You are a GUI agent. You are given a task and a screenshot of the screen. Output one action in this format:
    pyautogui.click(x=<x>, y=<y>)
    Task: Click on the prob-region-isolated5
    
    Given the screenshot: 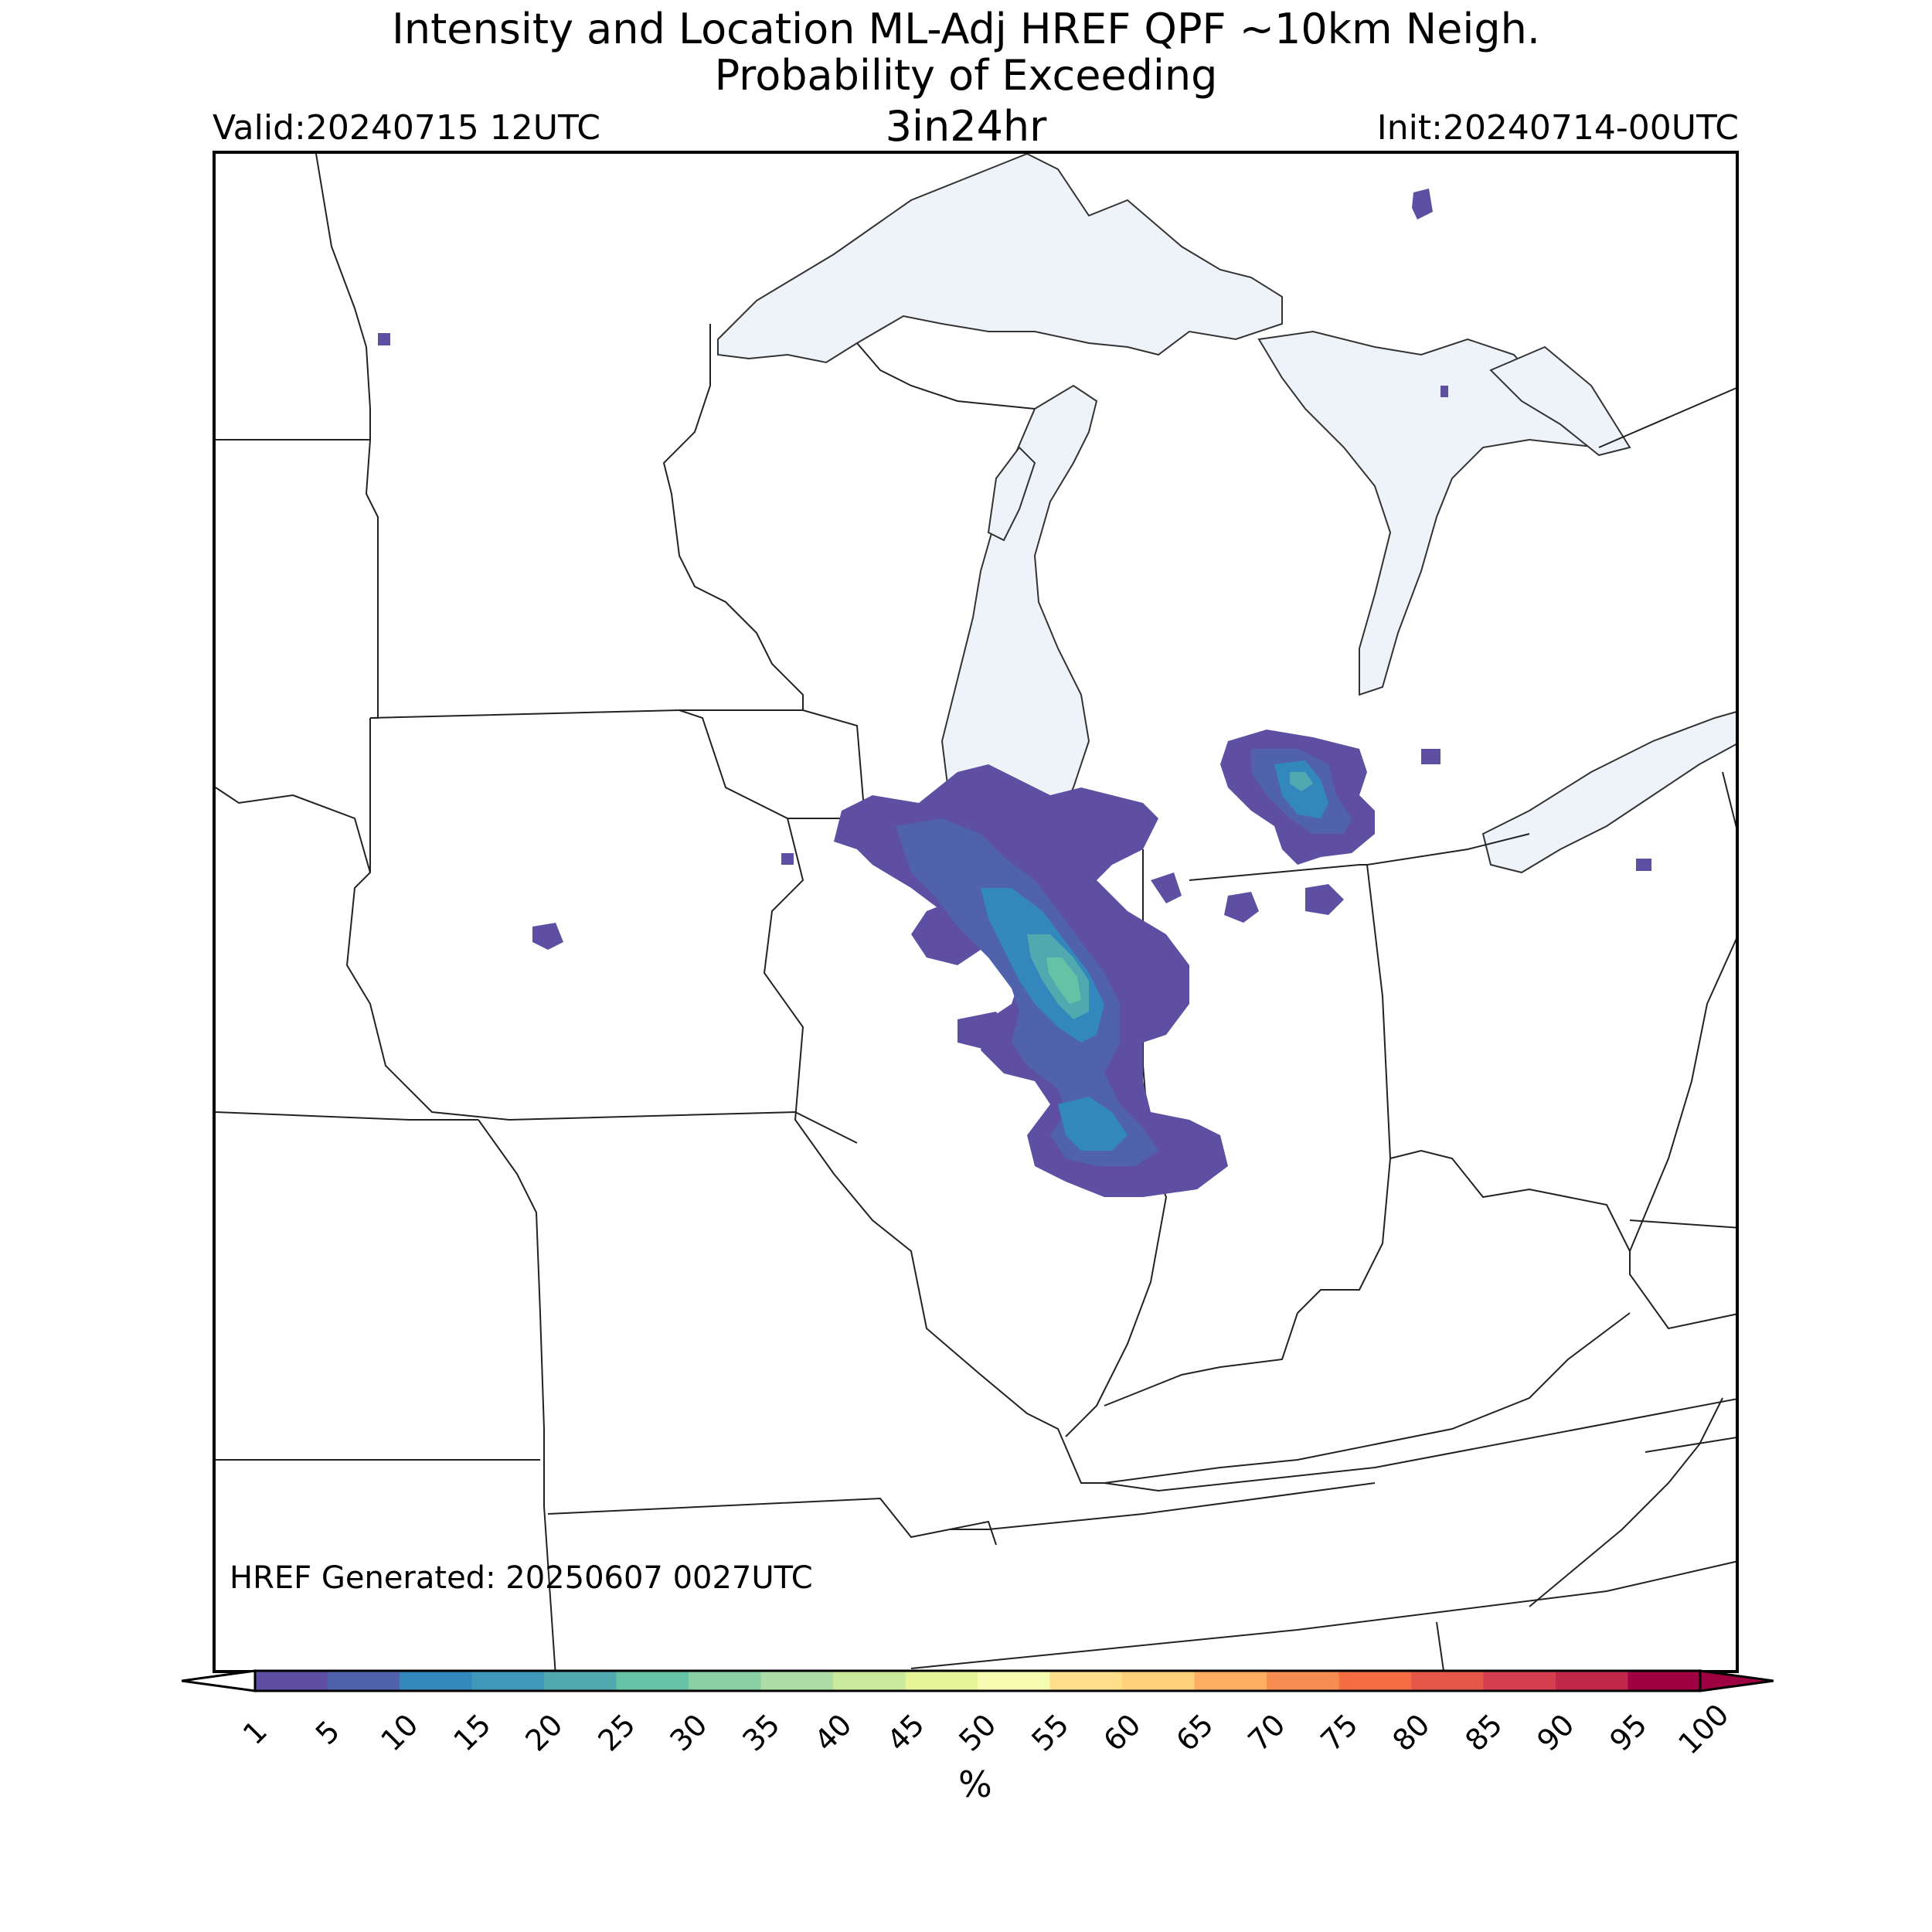 What is the action you would take?
    pyautogui.click(x=1444, y=392)
    